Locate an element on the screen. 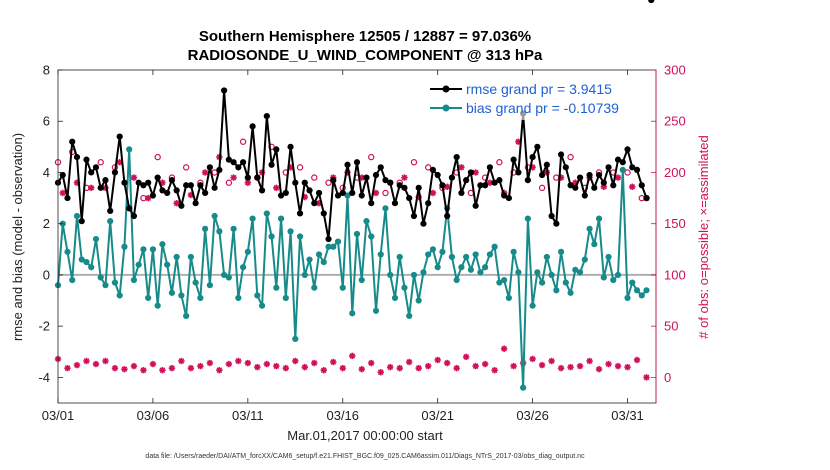  y2-axis-label: # of obs: o=possible; ×=assimilated is located at coordinates (703, 236).